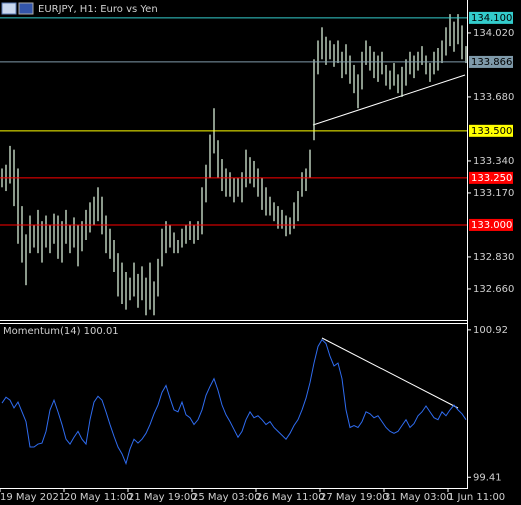  What do you see at coordinates (98, 497) in the screenshot?
I see `x-tick-label: 20 May 11:00` at bounding box center [98, 497].